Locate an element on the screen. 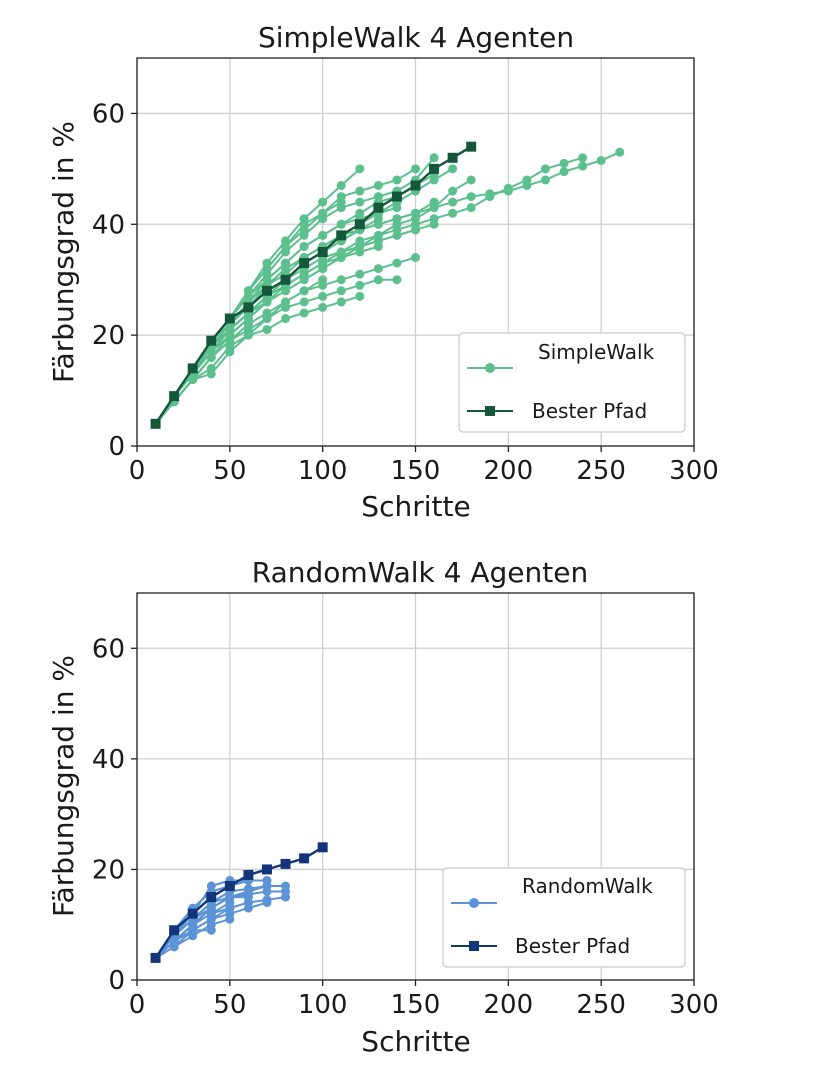  best-path-series is located at coordinates (313, 285).